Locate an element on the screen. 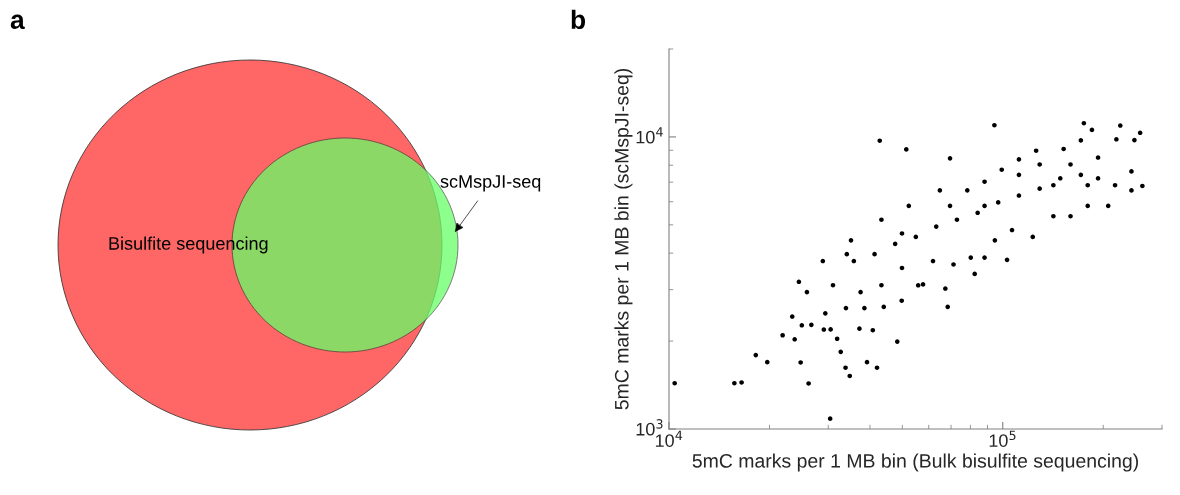 This screenshot has width=1180, height=495. category-label: Bisulfite sequencing is located at coordinates (188, 245).